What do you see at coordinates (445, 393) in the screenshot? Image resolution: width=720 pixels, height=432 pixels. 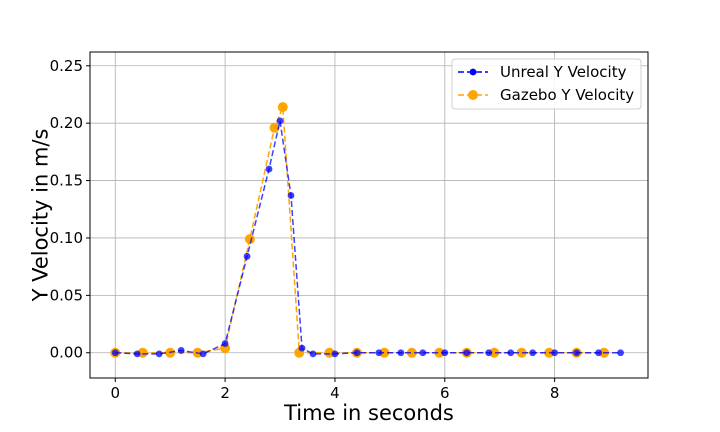 I see `x-tick-label: 6` at bounding box center [445, 393].